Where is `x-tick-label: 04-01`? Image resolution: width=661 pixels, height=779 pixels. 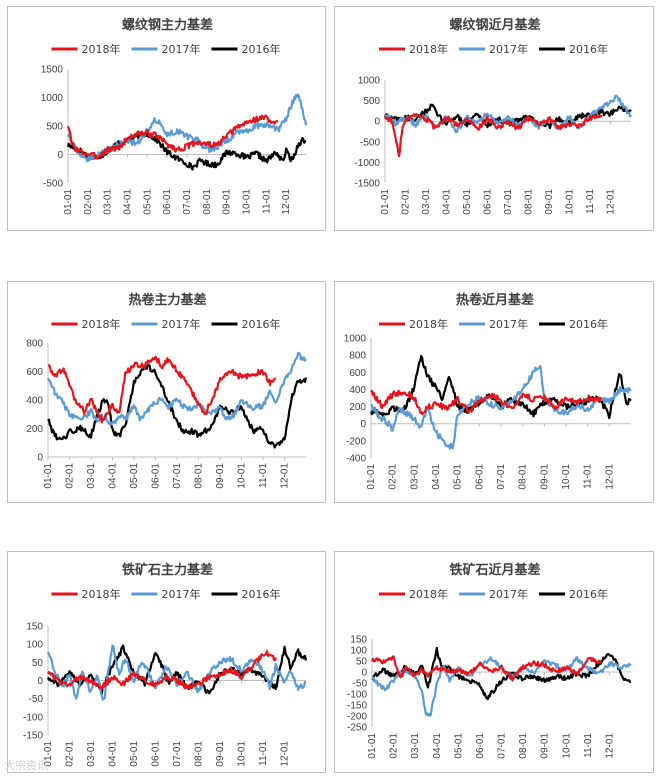
x-tick-label: 04-01 is located at coordinates (128, 202).